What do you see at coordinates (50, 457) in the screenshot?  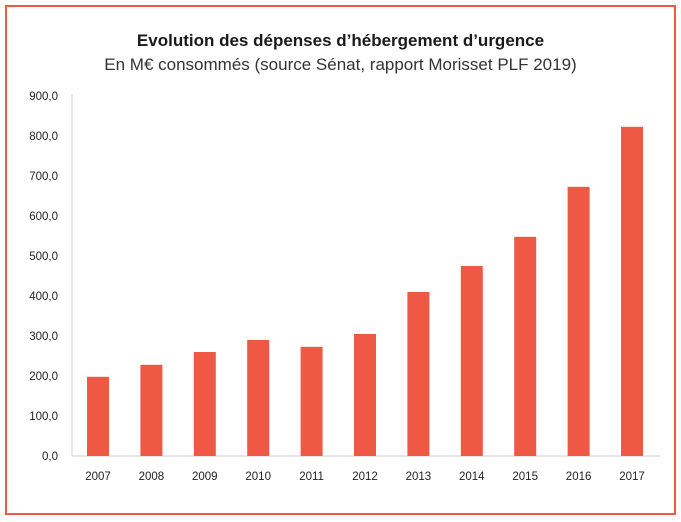 I see `y-tick-label: 0,0` at bounding box center [50, 457].